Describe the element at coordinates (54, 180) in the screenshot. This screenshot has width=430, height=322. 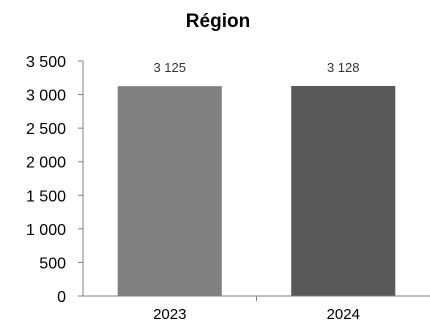
I see `y-axis-ticks: 0 500 1 000 1 500 2 000 2 500 3 000 3 500` at that location.